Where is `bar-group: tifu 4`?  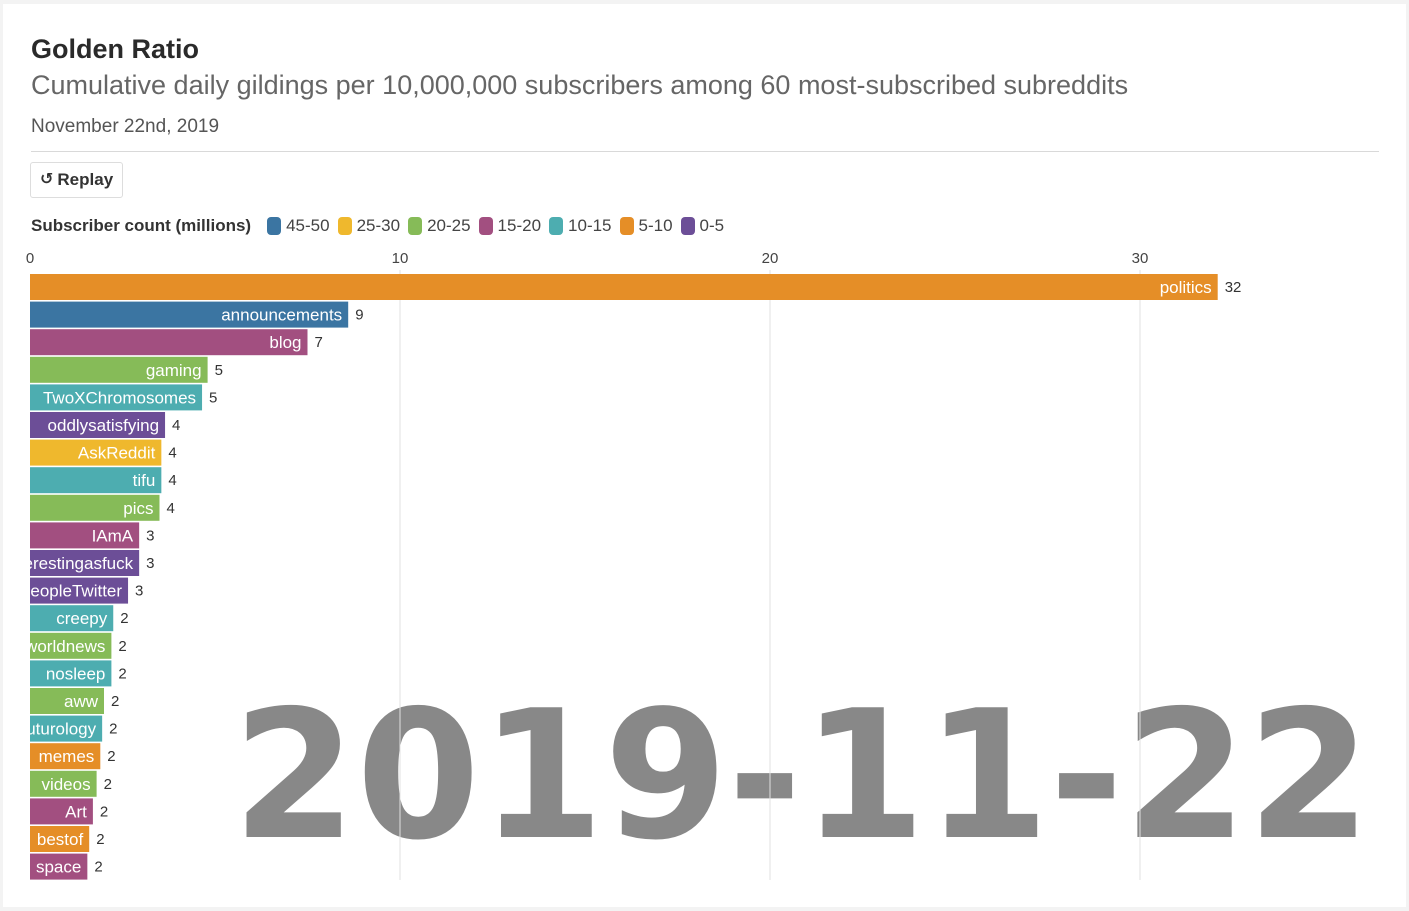 bar-group: tifu 4 is located at coordinates (103, 480).